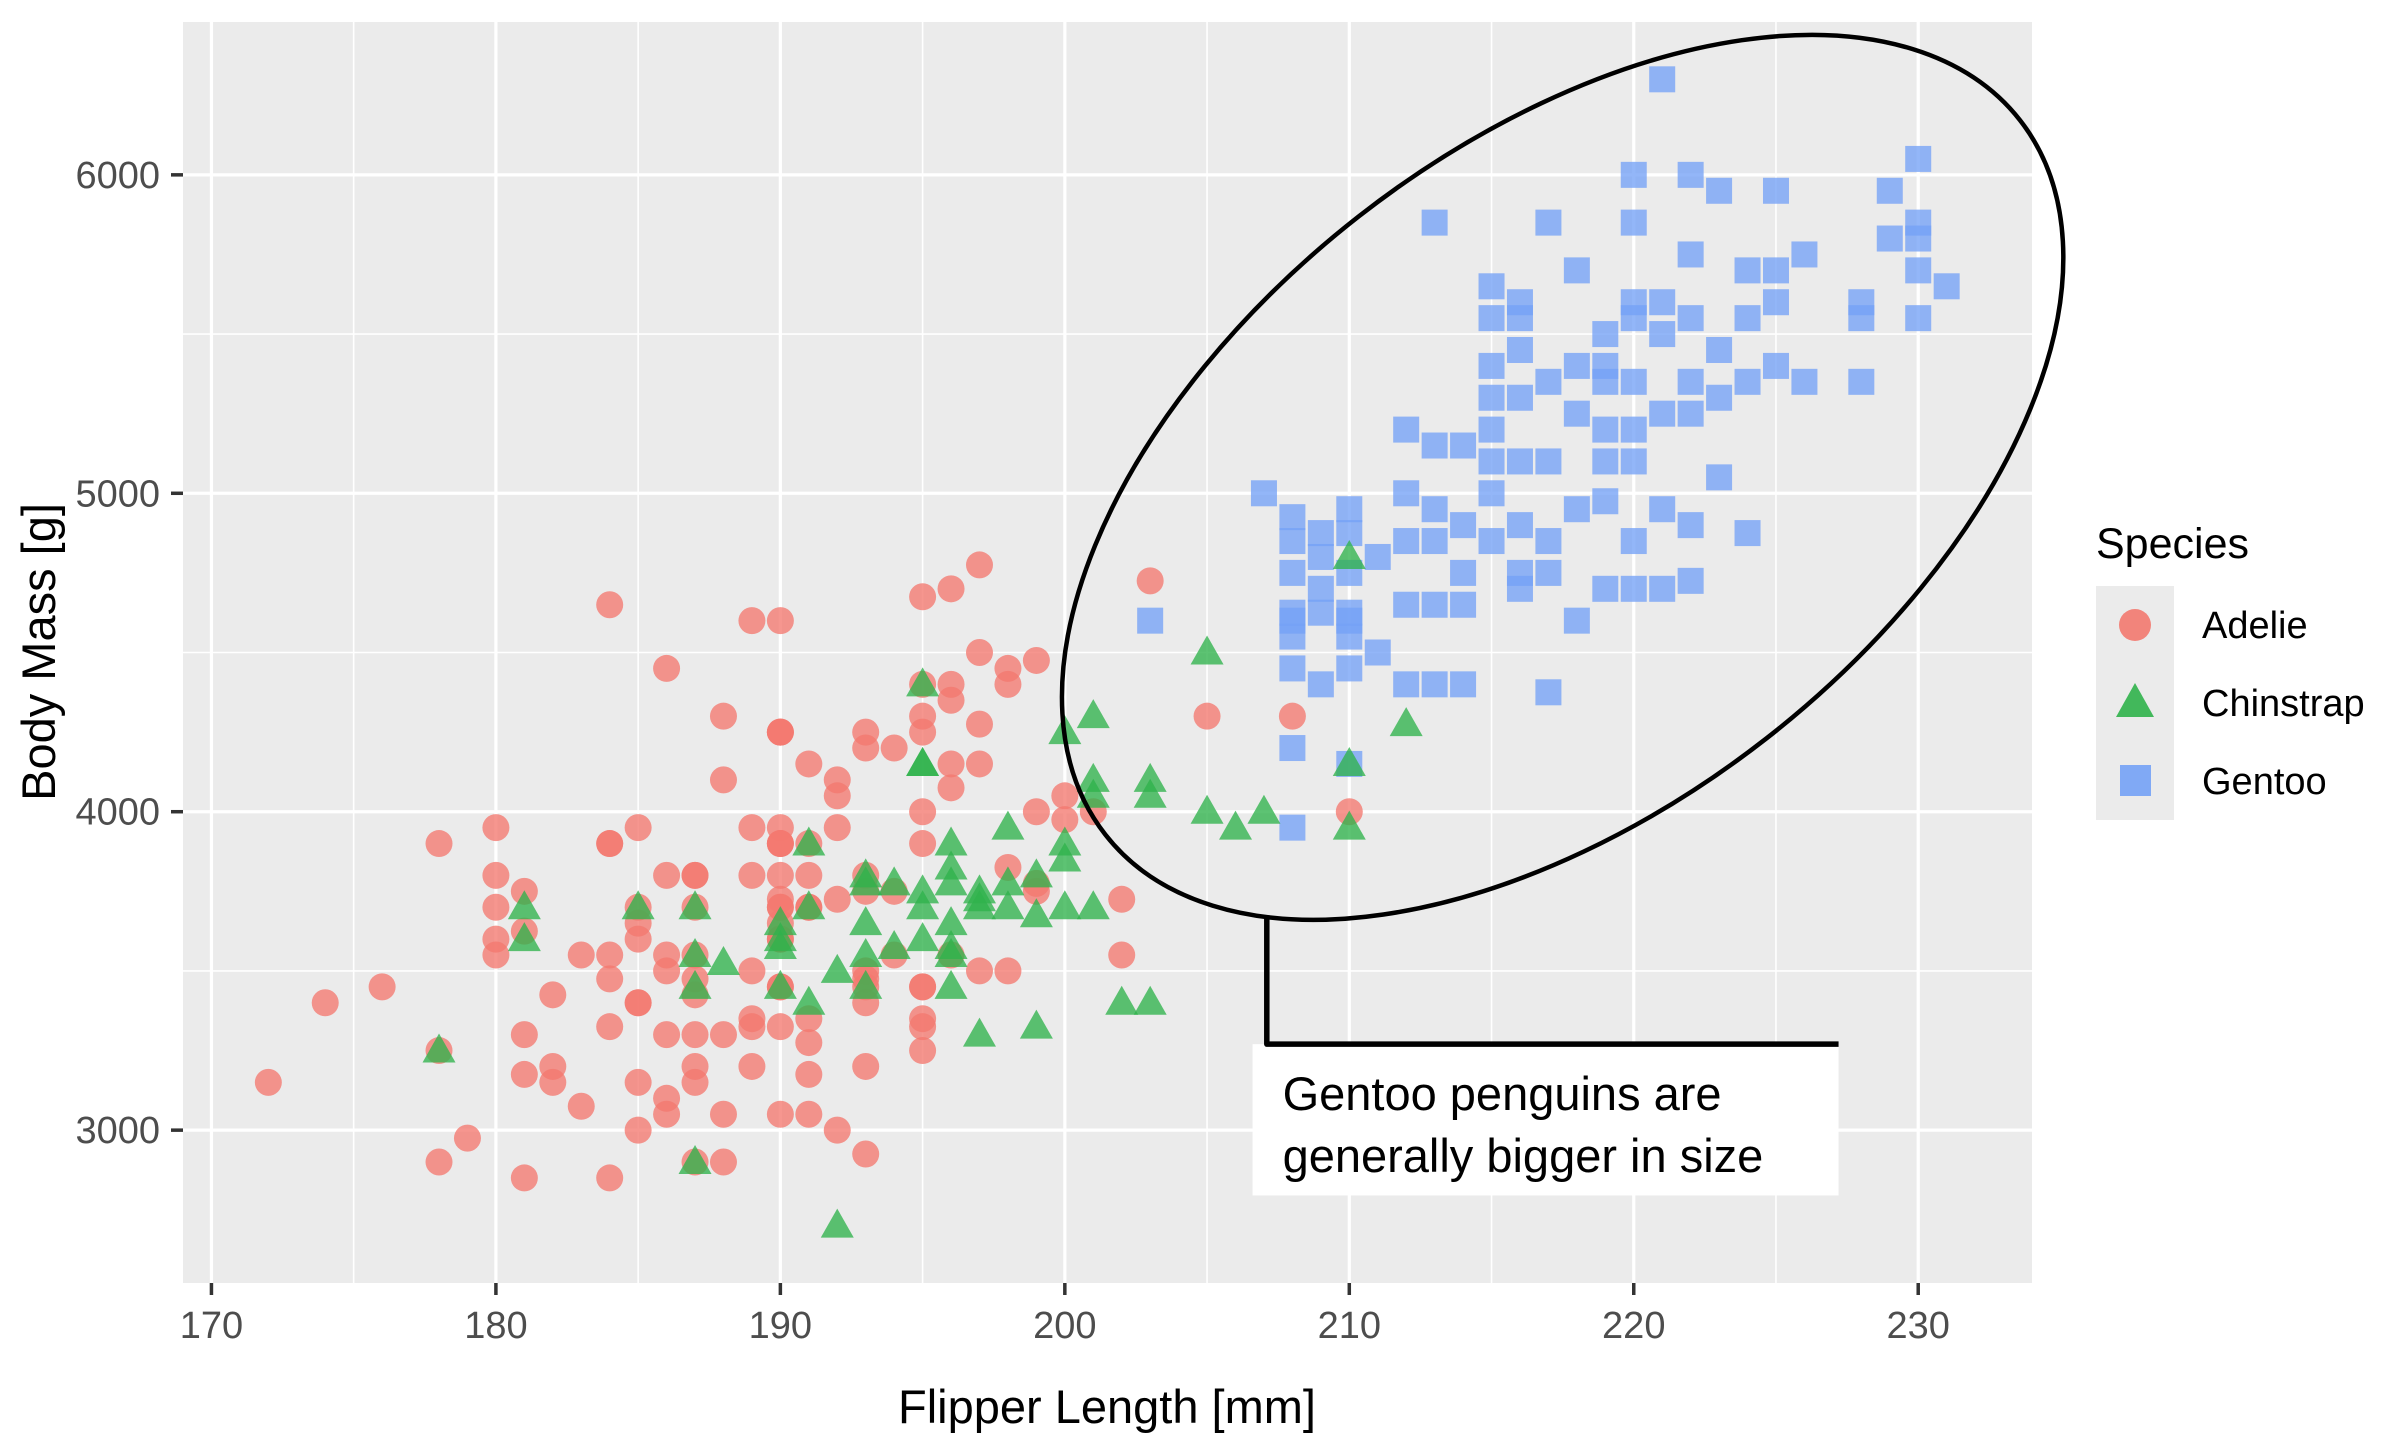  I want to click on callout-box, so click(1545, 1120).